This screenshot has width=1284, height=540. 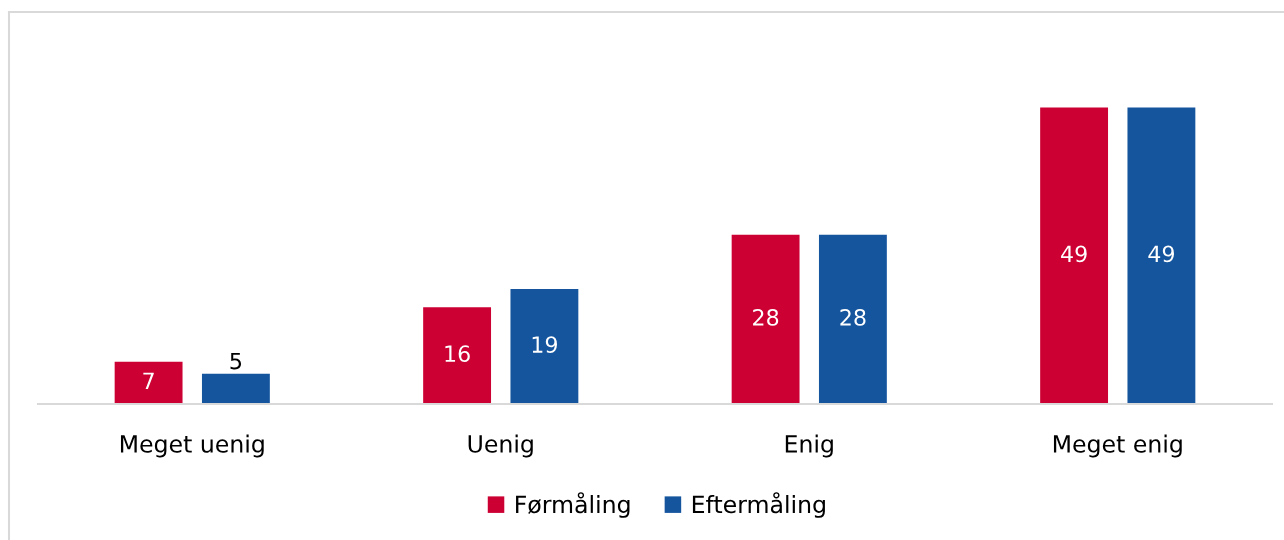 What do you see at coordinates (573, 505) in the screenshot?
I see `legend-label: Førmåling` at bounding box center [573, 505].